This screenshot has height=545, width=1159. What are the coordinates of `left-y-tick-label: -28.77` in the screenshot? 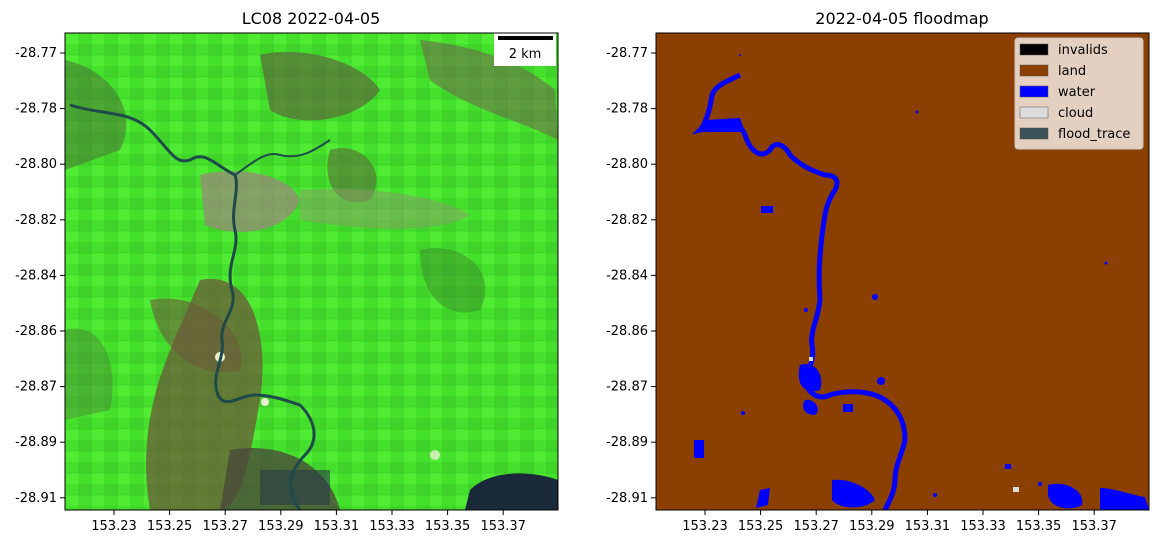 It's located at (36, 53).